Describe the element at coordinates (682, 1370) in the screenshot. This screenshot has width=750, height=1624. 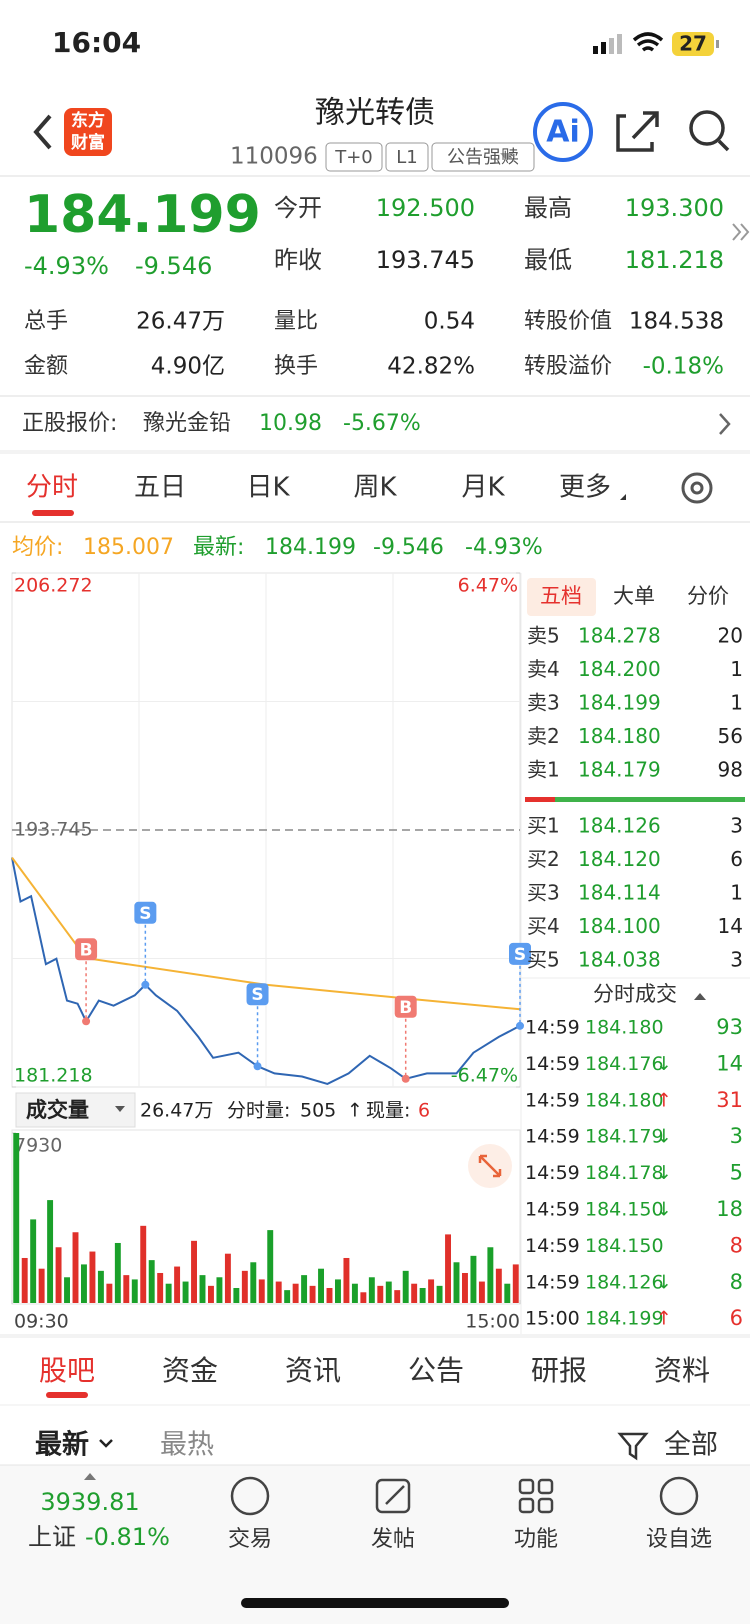
I see `section-tab: 资料` at that location.